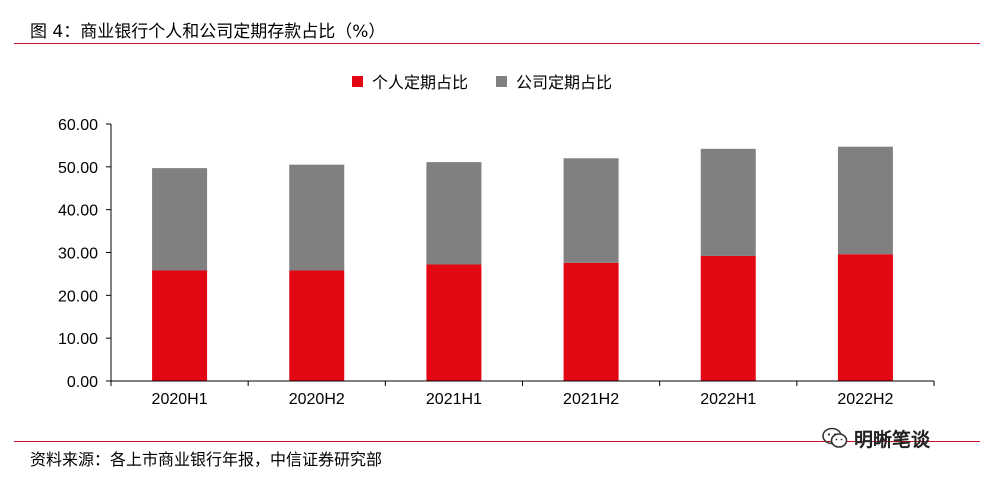 This screenshot has height=480, width=989. Describe the element at coordinates (892, 439) in the screenshot. I see `watermark-text: 明晰笔谈` at that location.